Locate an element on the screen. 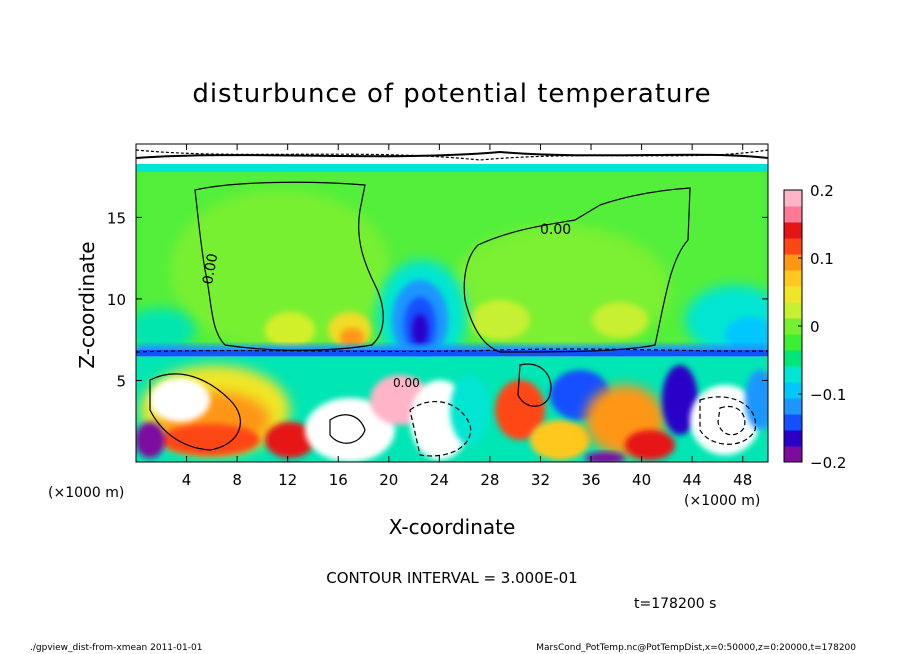 This screenshot has width=904, height=654. x-tick-label: 8 is located at coordinates (237, 480).